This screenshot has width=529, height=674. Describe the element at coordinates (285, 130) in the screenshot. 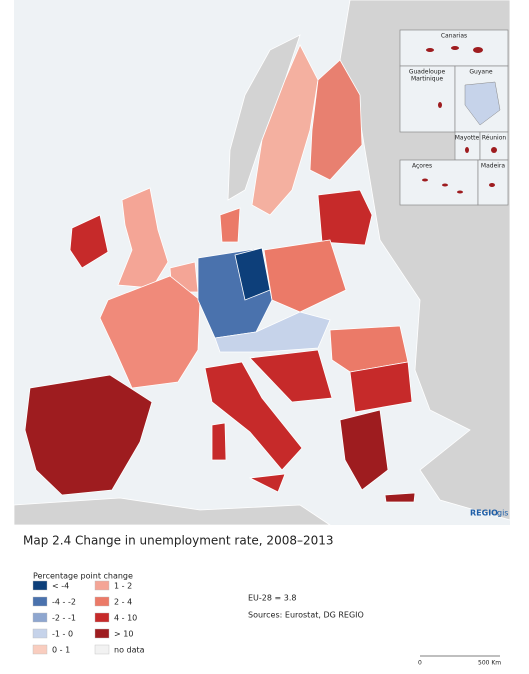

I see `sweden` at that location.